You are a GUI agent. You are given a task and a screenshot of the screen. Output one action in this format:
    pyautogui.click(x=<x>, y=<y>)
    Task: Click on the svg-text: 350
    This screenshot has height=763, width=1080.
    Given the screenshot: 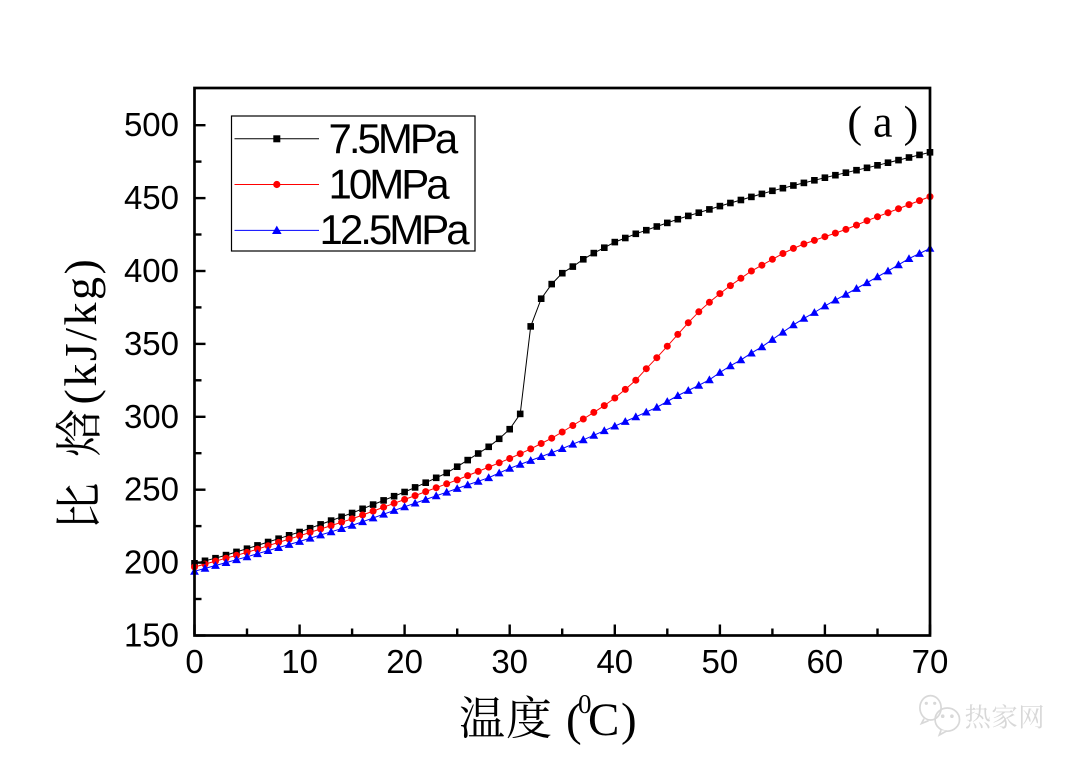 What is the action you would take?
    pyautogui.click(x=151, y=343)
    